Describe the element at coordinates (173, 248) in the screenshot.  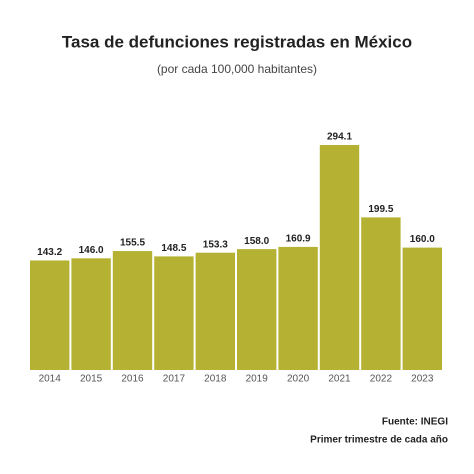
I see `value-label: 148.5` at that location.